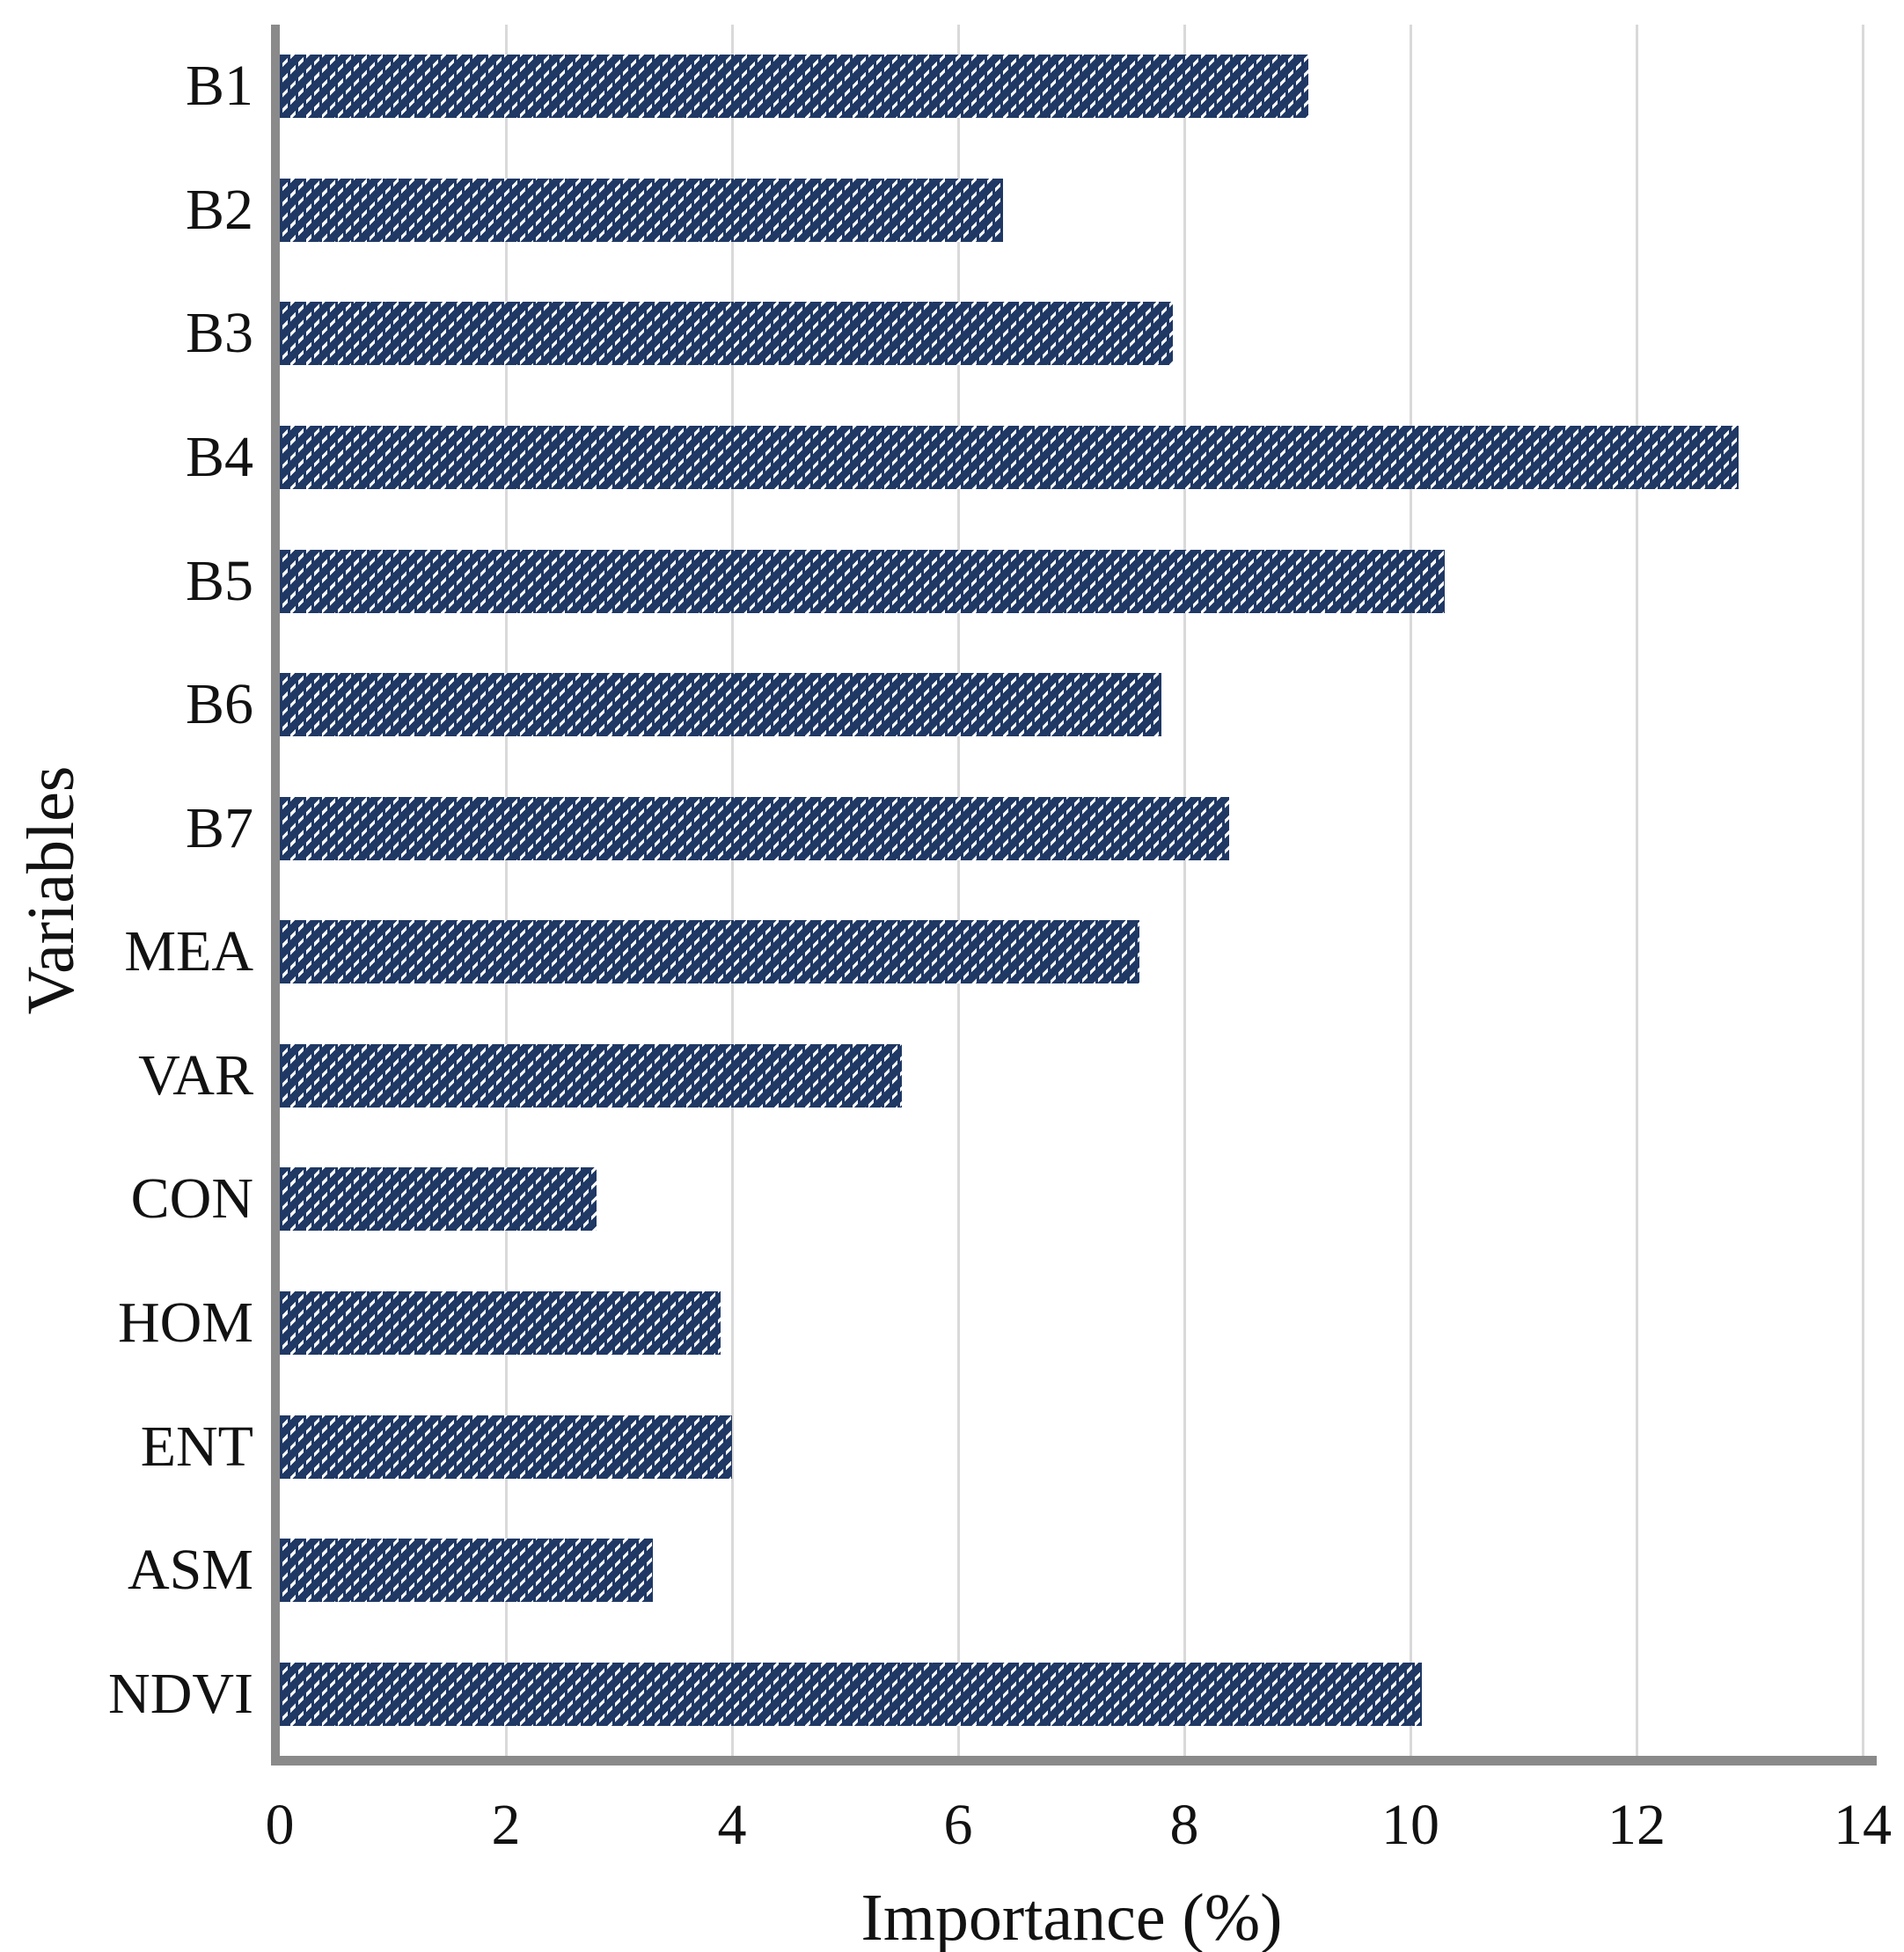 This screenshot has height=1952, width=1904. I want to click on category-label-b7: B7, so click(219, 827).